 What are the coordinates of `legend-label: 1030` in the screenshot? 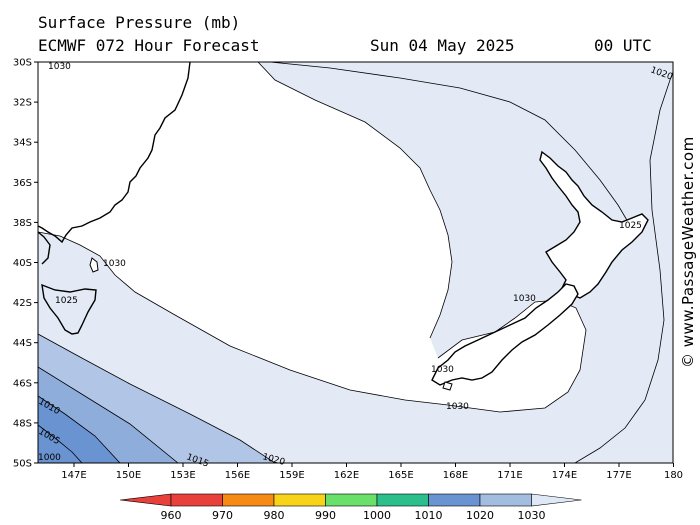 It's located at (532, 515).